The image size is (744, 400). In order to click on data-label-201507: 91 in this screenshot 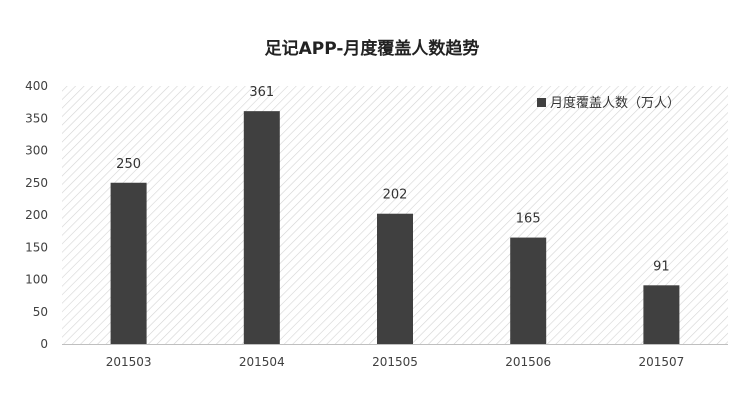, I will do `click(661, 266)`.